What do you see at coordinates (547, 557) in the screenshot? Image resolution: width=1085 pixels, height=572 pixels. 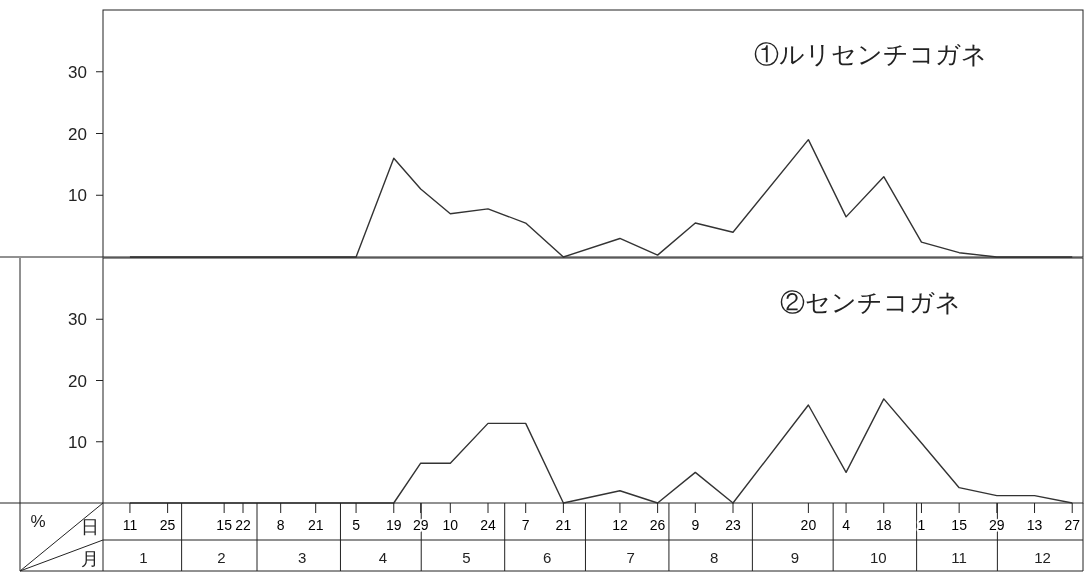 I see `x2-tick-label: 6` at bounding box center [547, 557].